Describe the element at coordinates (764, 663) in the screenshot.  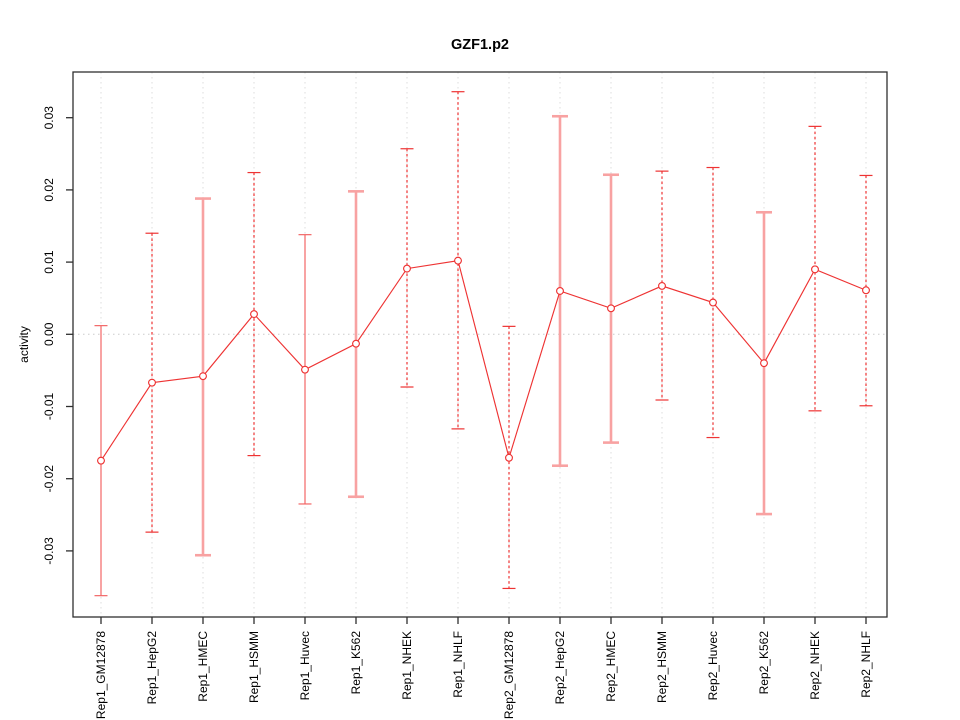
I see `x-tick-label: Rep2_K562` at that location.